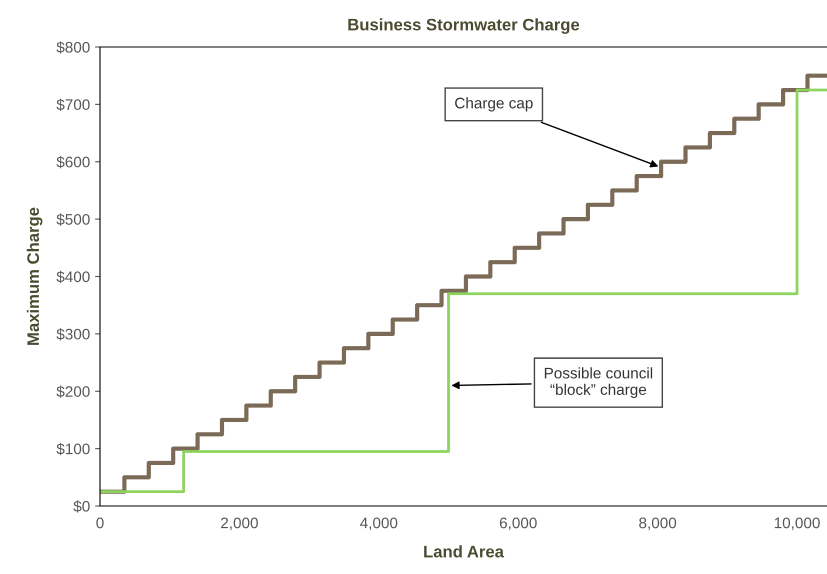  I want to click on x-tick-label: 10,000, so click(797, 524).